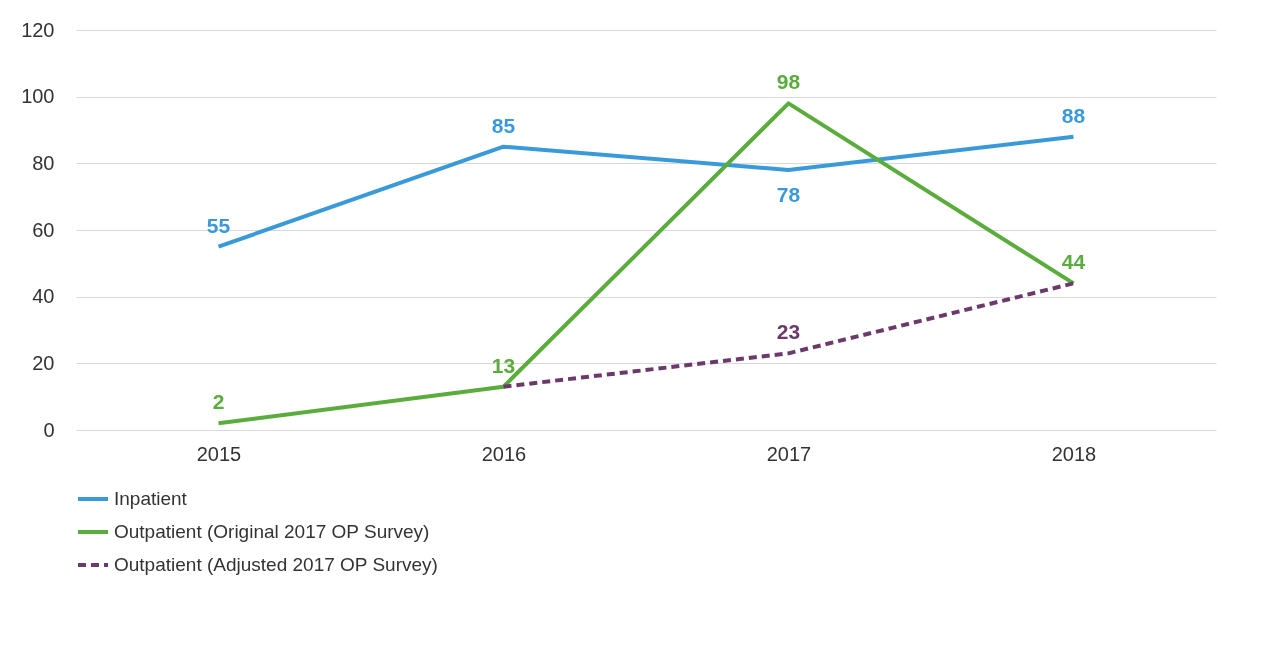 The width and height of the screenshot is (1282, 654). Describe the element at coordinates (43, 296) in the screenshot. I see `y-tick-label: 40` at that location.